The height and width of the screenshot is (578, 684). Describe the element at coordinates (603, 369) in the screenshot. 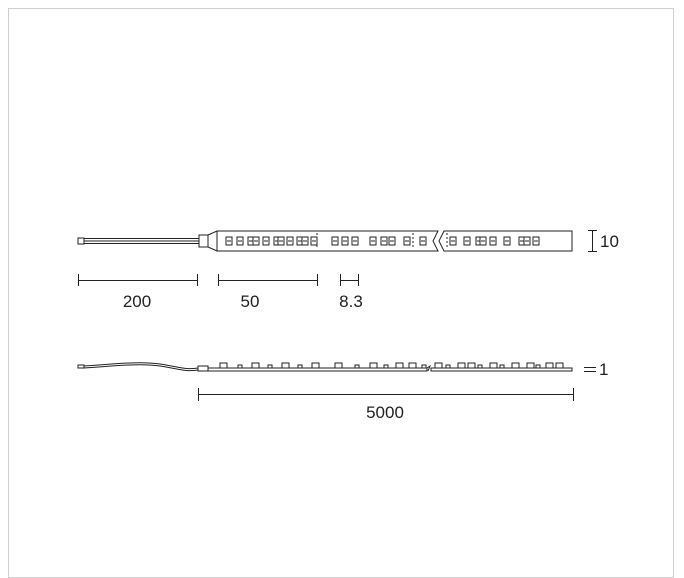

I see `thickness-label: 1` at that location.